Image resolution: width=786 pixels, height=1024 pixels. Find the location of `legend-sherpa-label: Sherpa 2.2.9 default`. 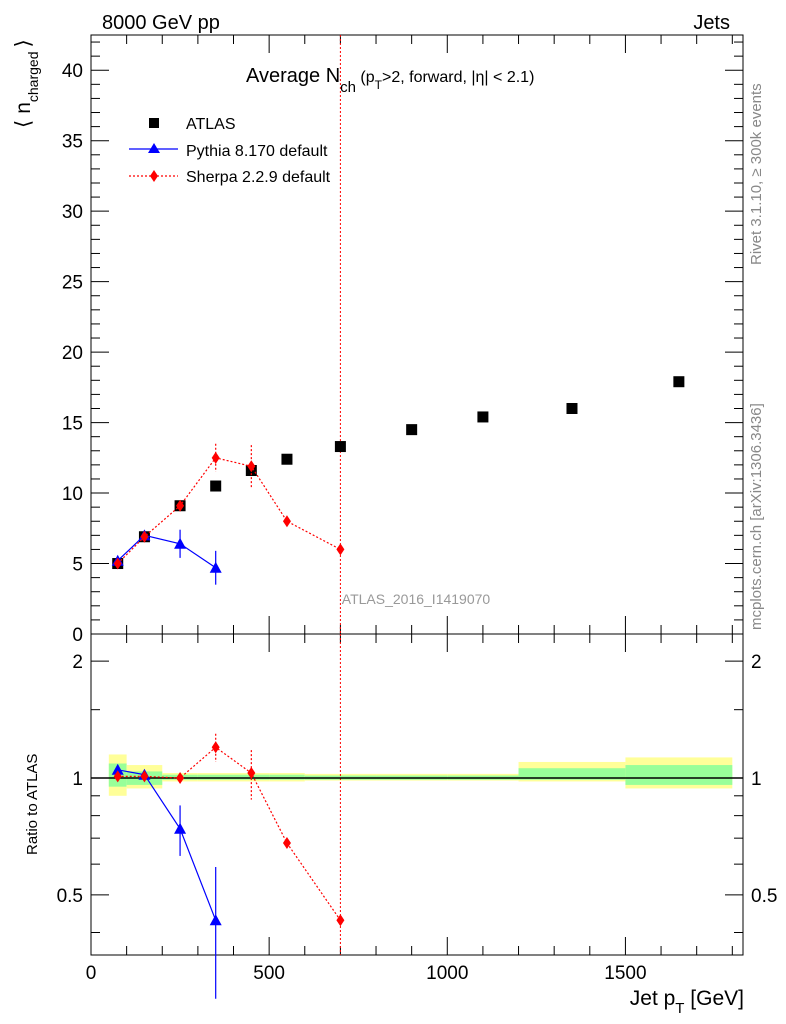

legend-sherpa-label: Sherpa 2.2.9 default is located at coordinates (258, 177).